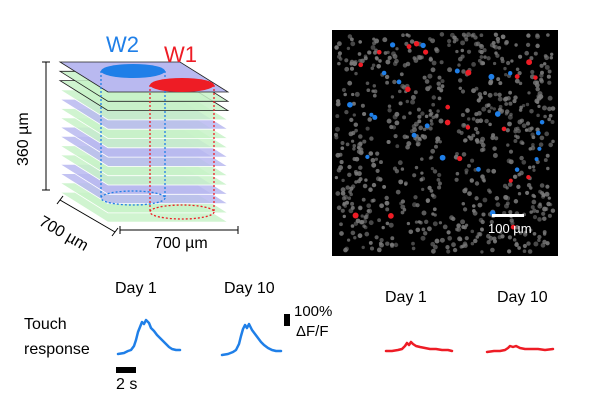  What do you see at coordinates (133, 198) in the screenshot?
I see `w2-cylinder-bottom` at bounding box center [133, 198].